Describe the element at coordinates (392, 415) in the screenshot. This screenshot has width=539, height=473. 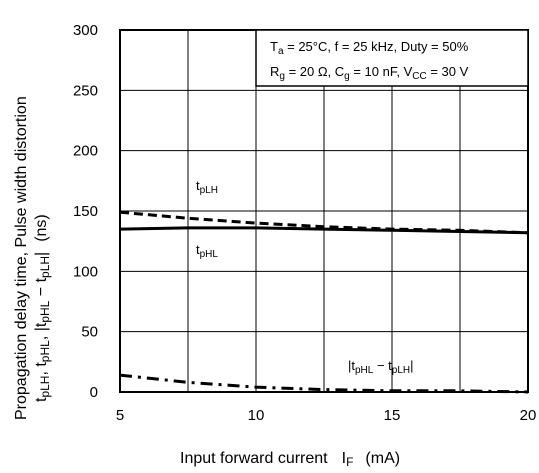
I see `x-tick-label: 15` at that location.